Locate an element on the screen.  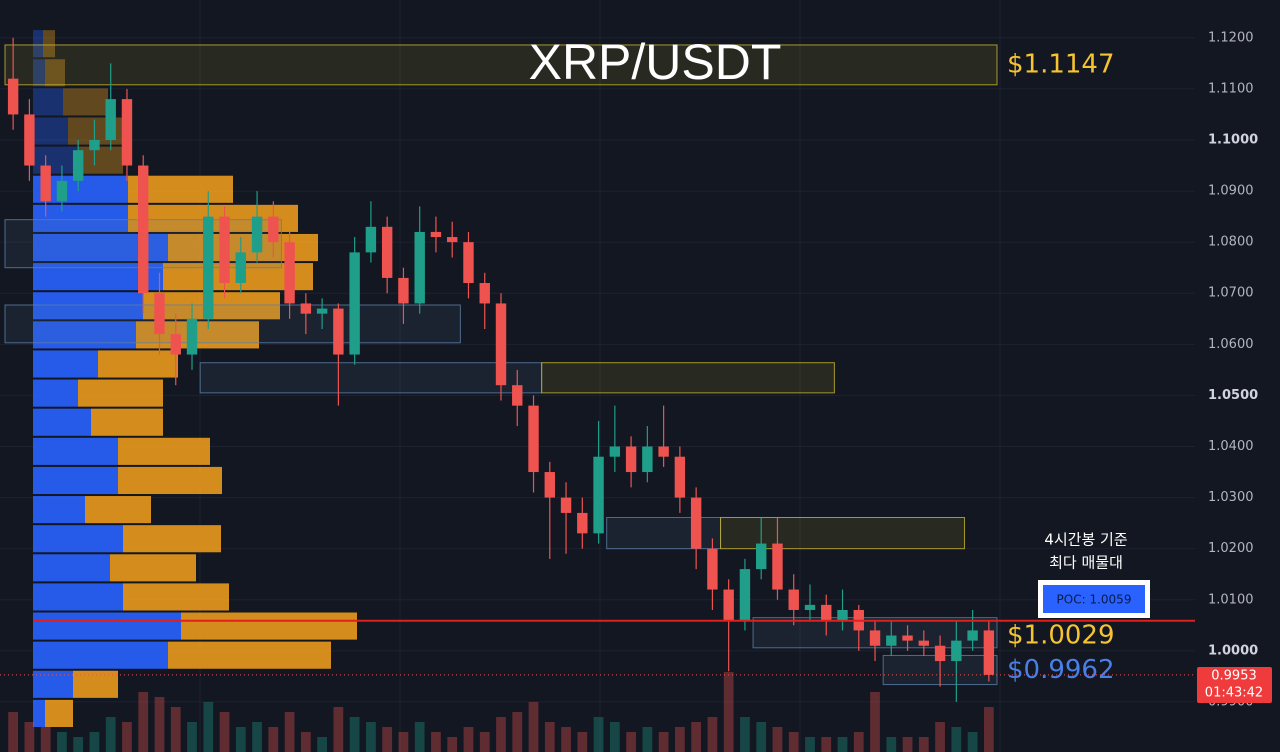
y-tick-label: 1.0200 is located at coordinates (1231, 548).